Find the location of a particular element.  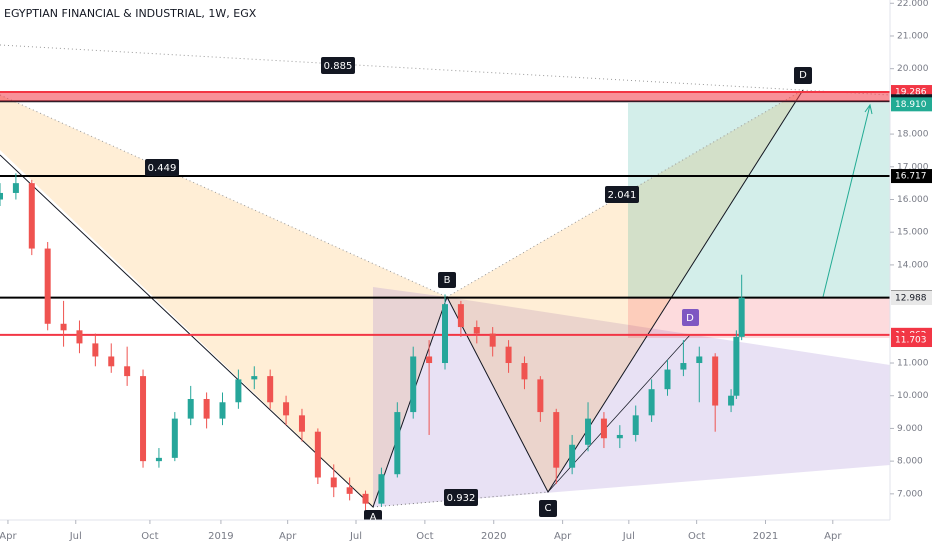

y-tick-label: 17.000 is located at coordinates (913, 167).